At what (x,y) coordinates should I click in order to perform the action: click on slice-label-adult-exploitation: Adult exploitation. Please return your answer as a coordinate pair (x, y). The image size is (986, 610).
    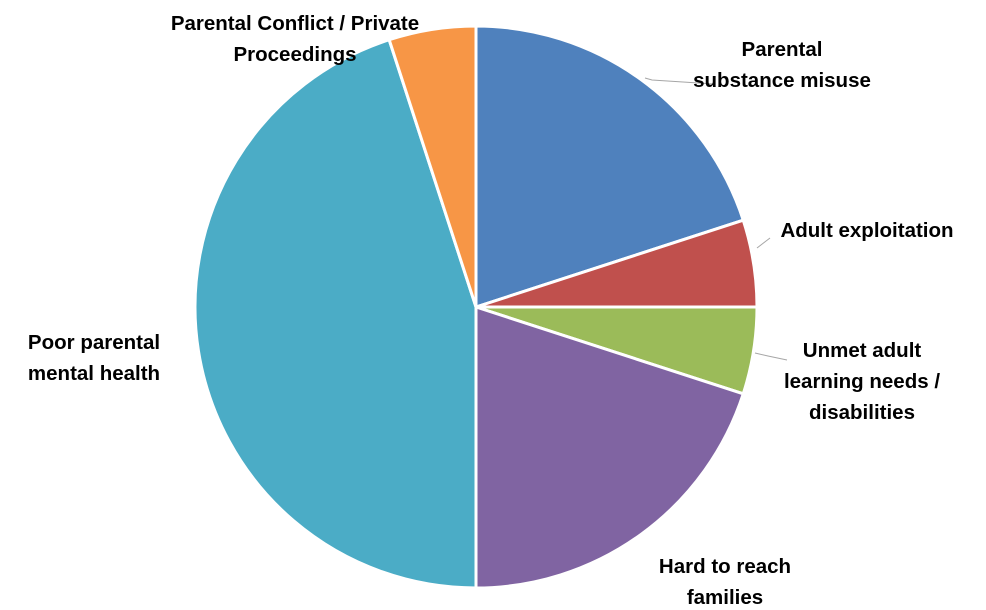
    Looking at the image, I should click on (866, 230).